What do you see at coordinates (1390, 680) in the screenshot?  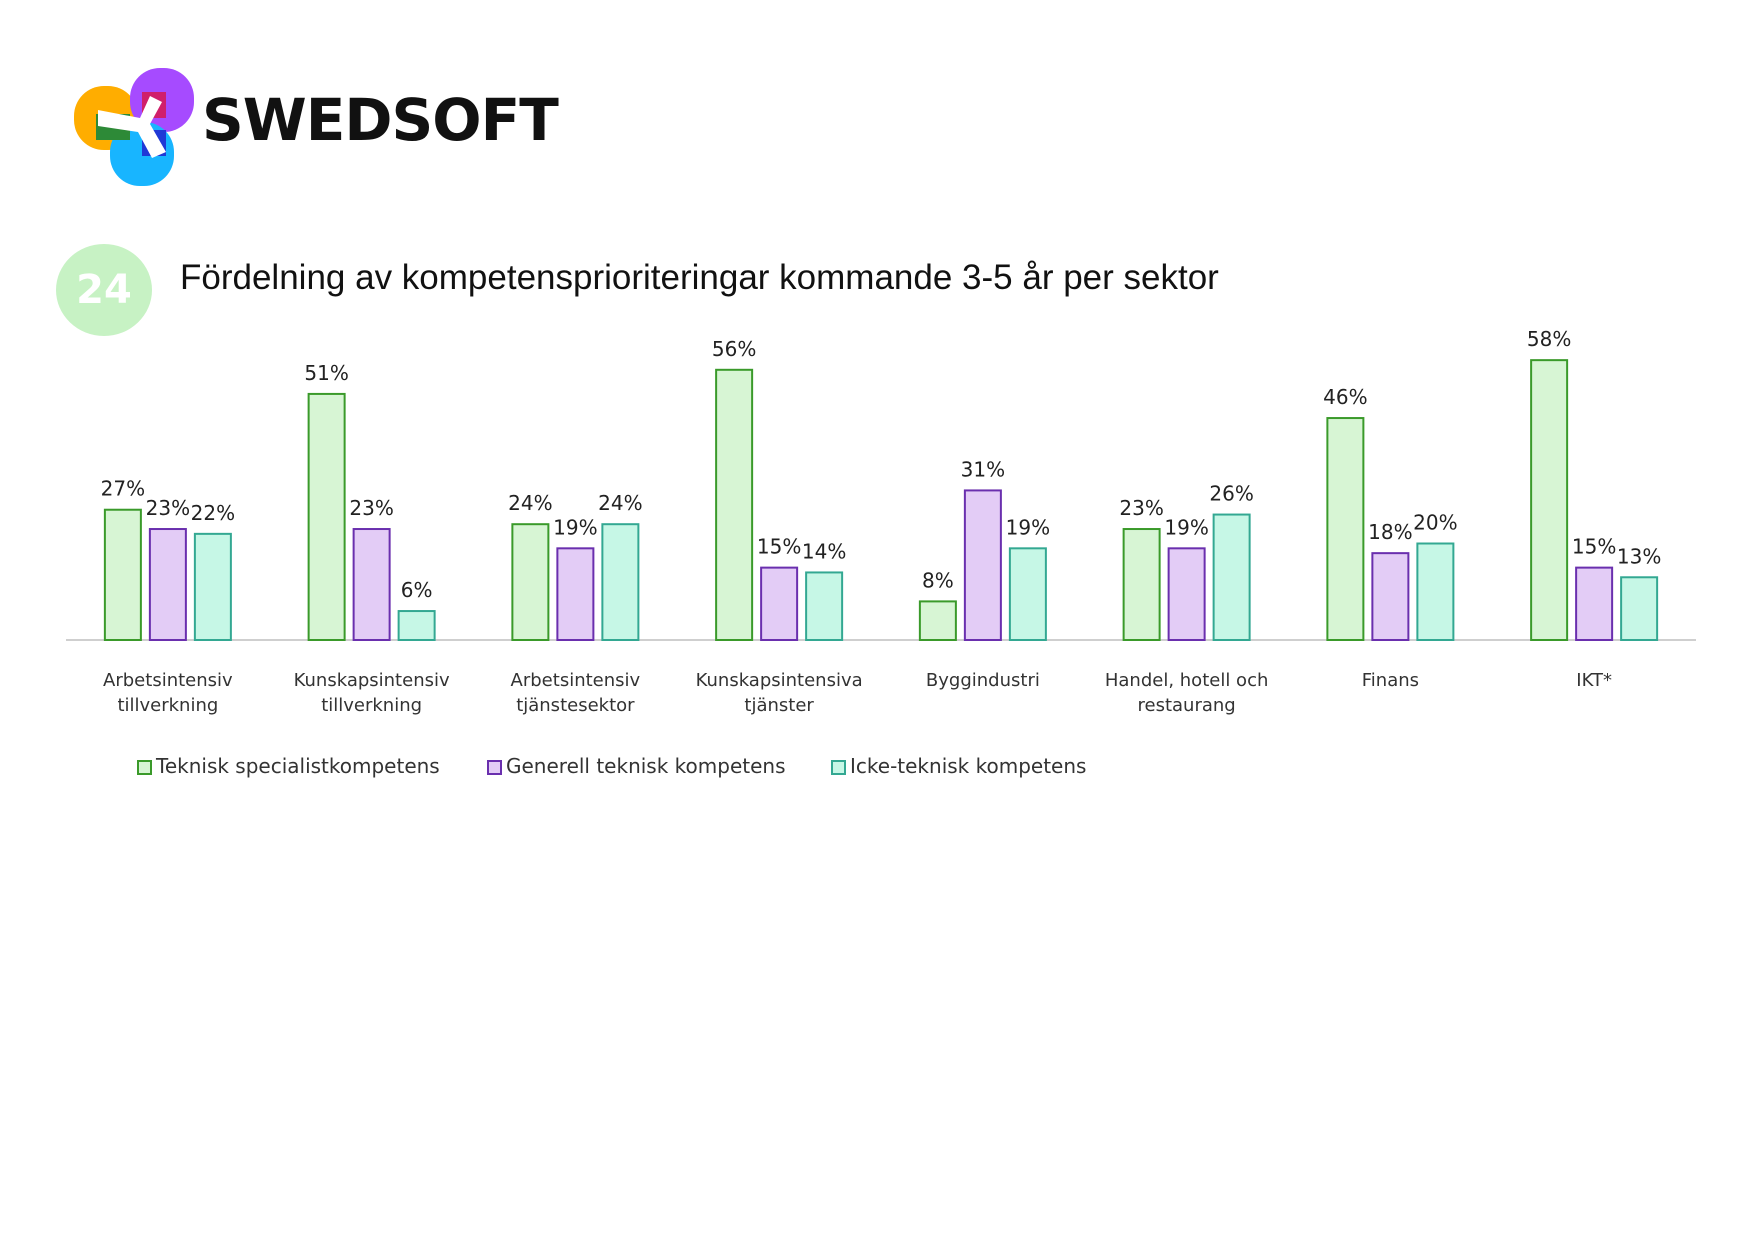 I see `category-label: Finans` at bounding box center [1390, 680].